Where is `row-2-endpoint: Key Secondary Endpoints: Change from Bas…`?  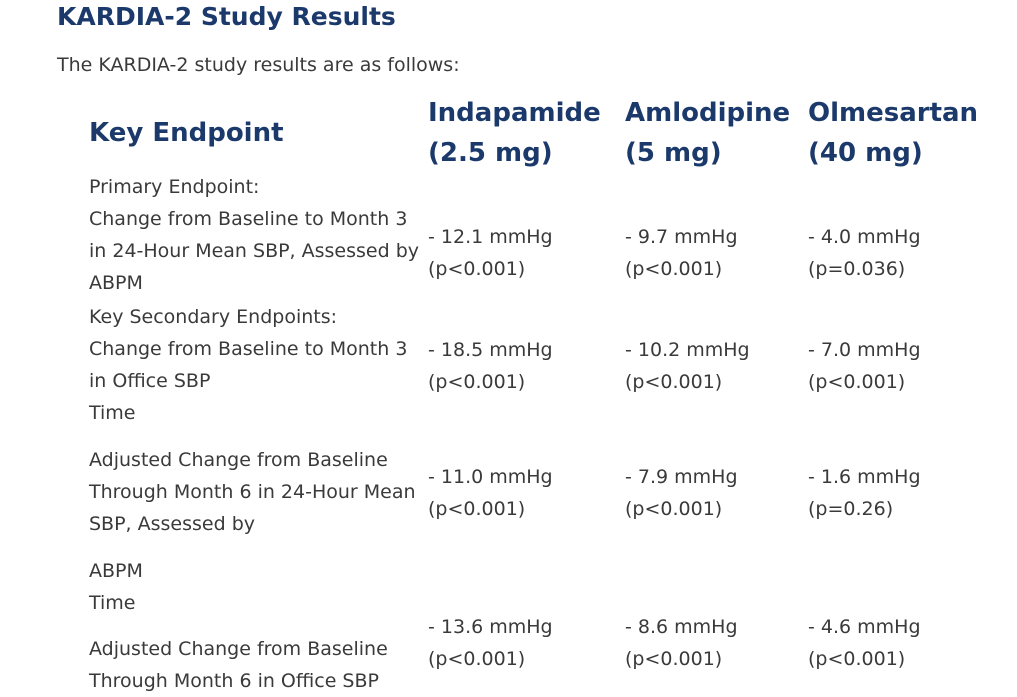
row-2-endpoint: Key Secondary Endpoints: Change from Bas… is located at coordinates (248, 365).